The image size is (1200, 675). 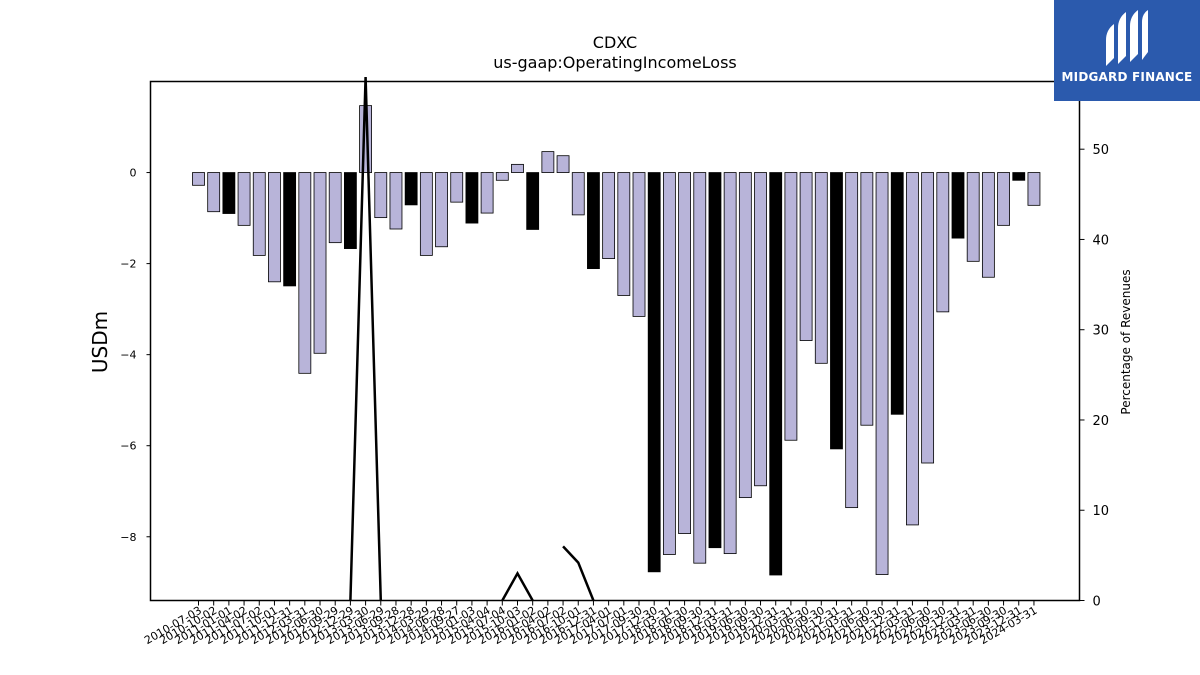 I want to click on y2-tick-label: 10, so click(x=1101, y=511).